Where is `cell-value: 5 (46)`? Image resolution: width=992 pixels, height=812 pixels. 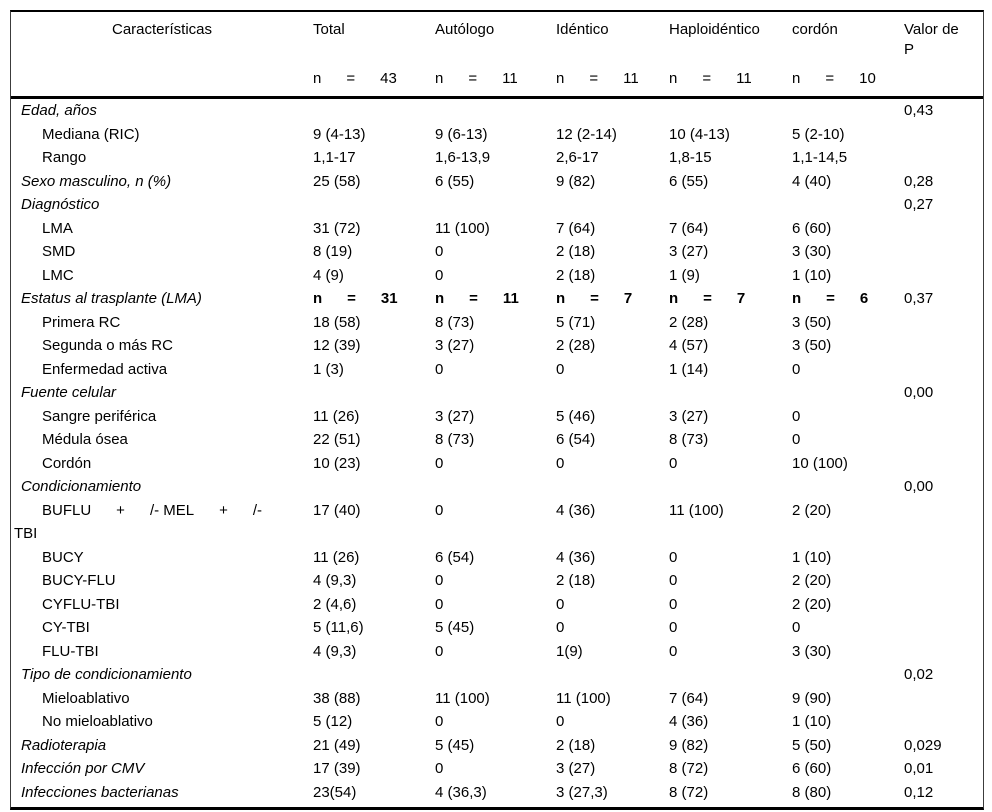 cell-value: 5 (46) is located at coordinates (576, 416).